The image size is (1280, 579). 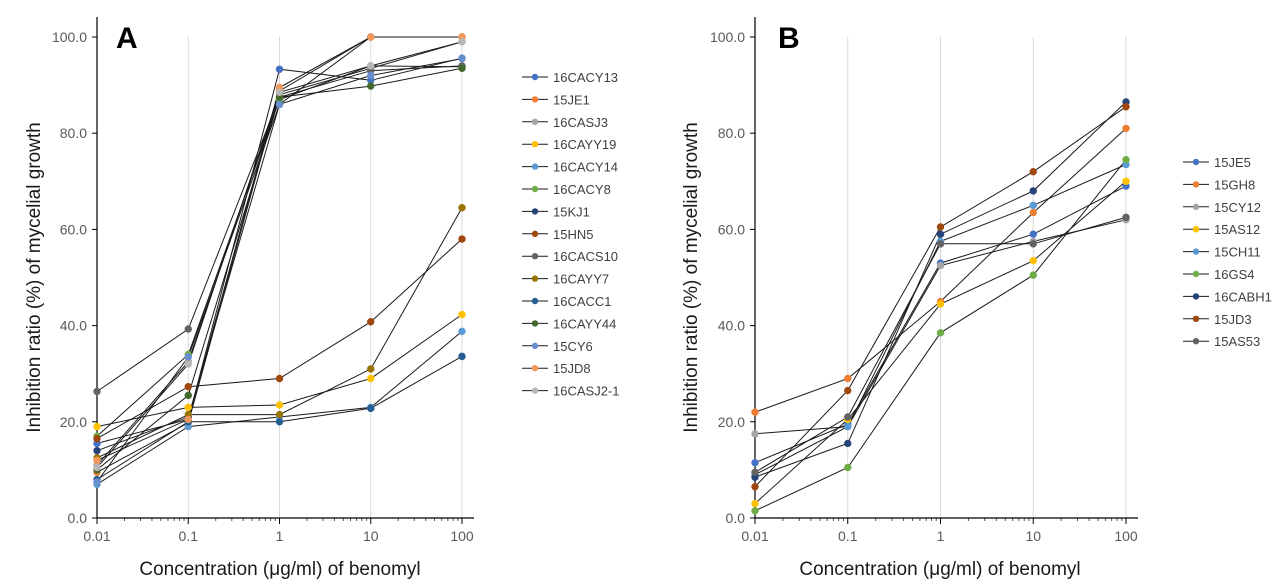 I want to click on data-point-16CACY14, so click(x=462, y=331).